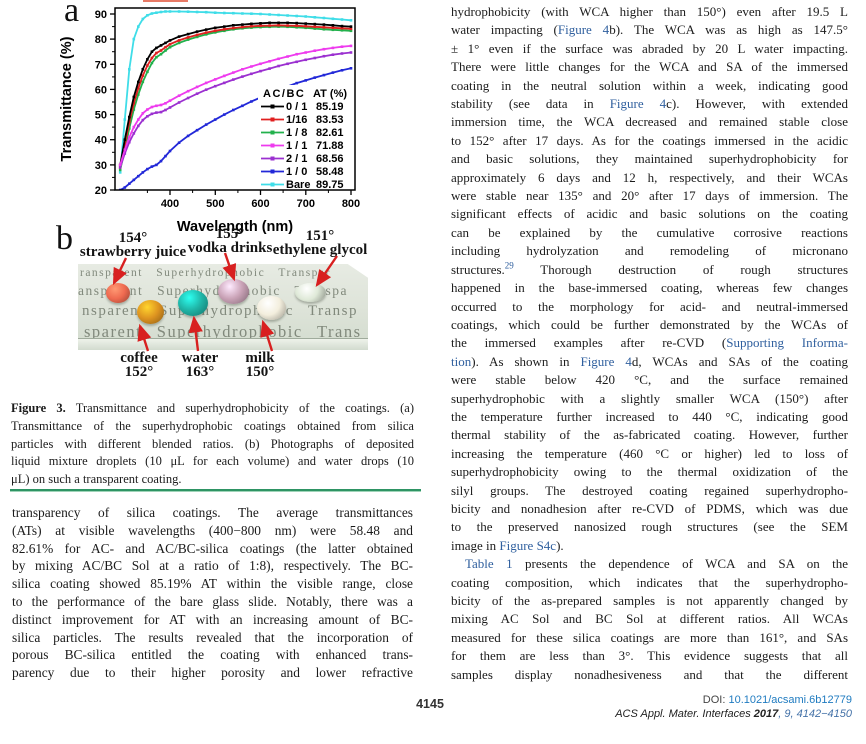 The height and width of the screenshot is (744, 866). I want to click on inline-reference-link: Supporting Informa-, so click(787, 343).